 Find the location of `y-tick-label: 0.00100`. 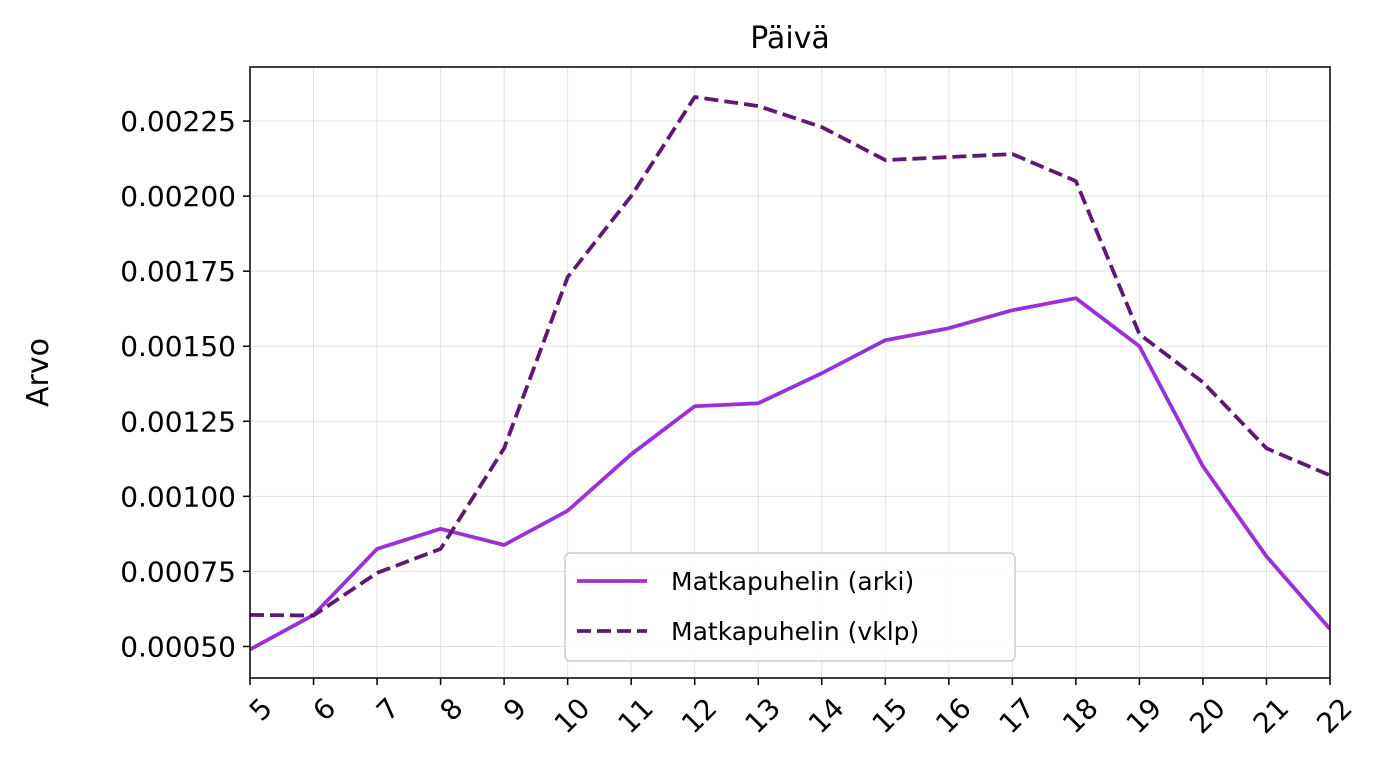

y-tick-label: 0.00100 is located at coordinates (178, 496).